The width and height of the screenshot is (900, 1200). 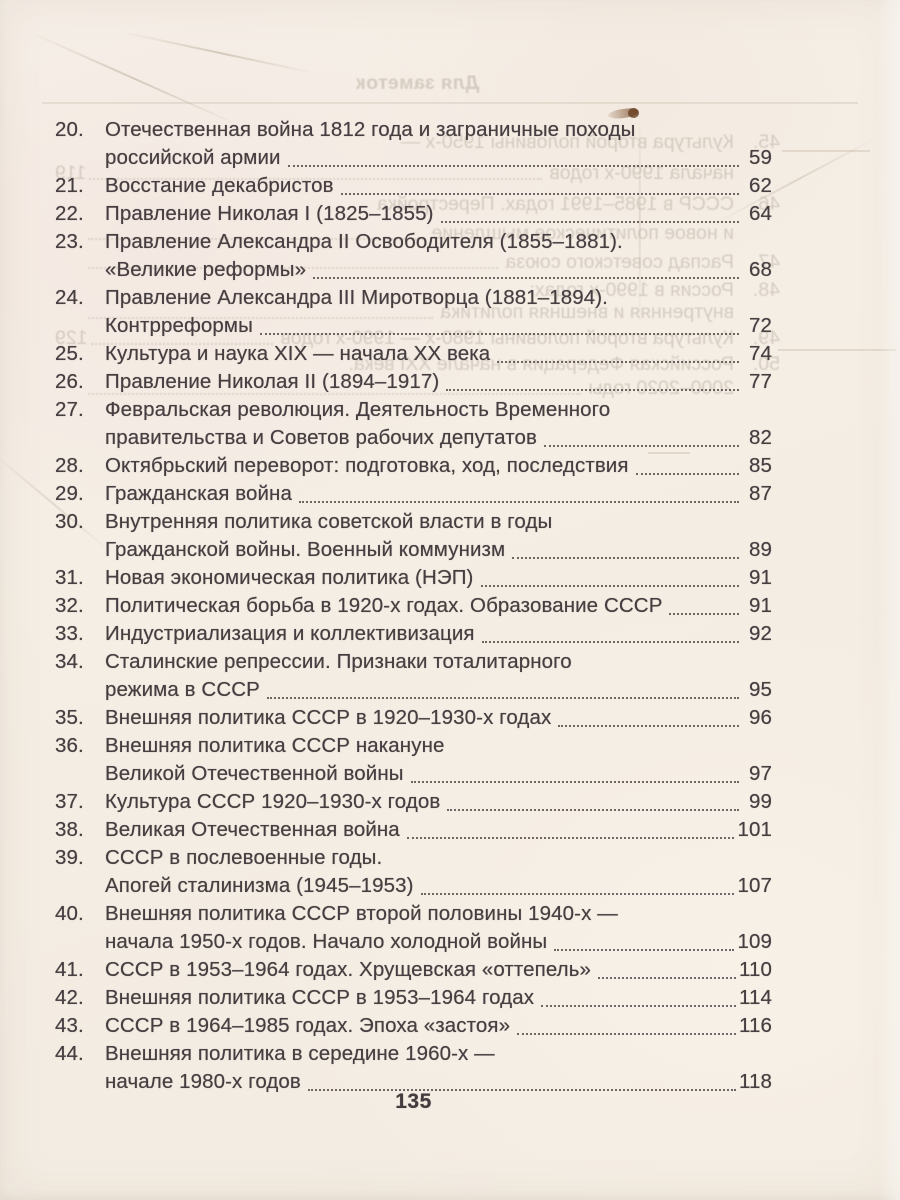 I want to click on toc-entry-page: 99, so click(x=760, y=801).